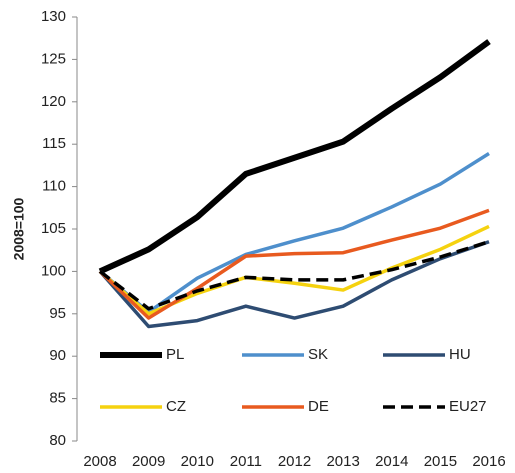  I want to click on legend-label: CZ, so click(176, 406).